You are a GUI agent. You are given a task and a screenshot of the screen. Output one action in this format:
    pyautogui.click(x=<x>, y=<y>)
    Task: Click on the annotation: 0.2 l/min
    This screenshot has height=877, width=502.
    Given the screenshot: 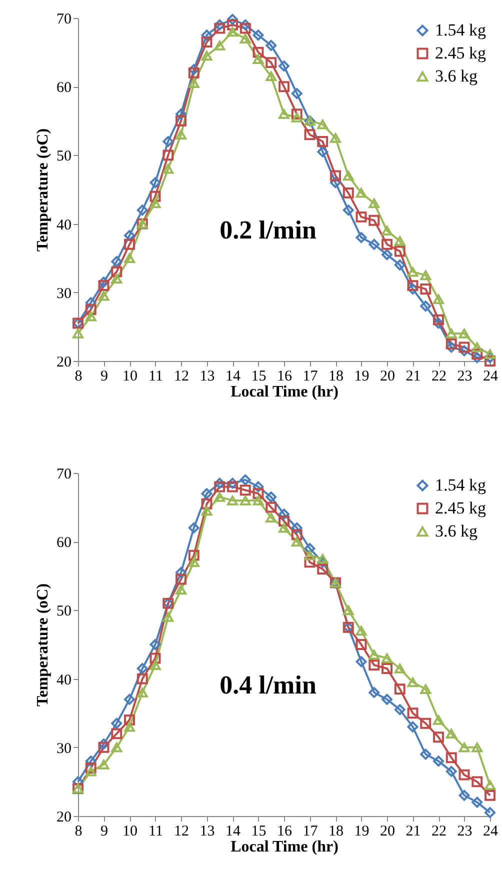 What is the action you would take?
    pyautogui.click(x=268, y=230)
    